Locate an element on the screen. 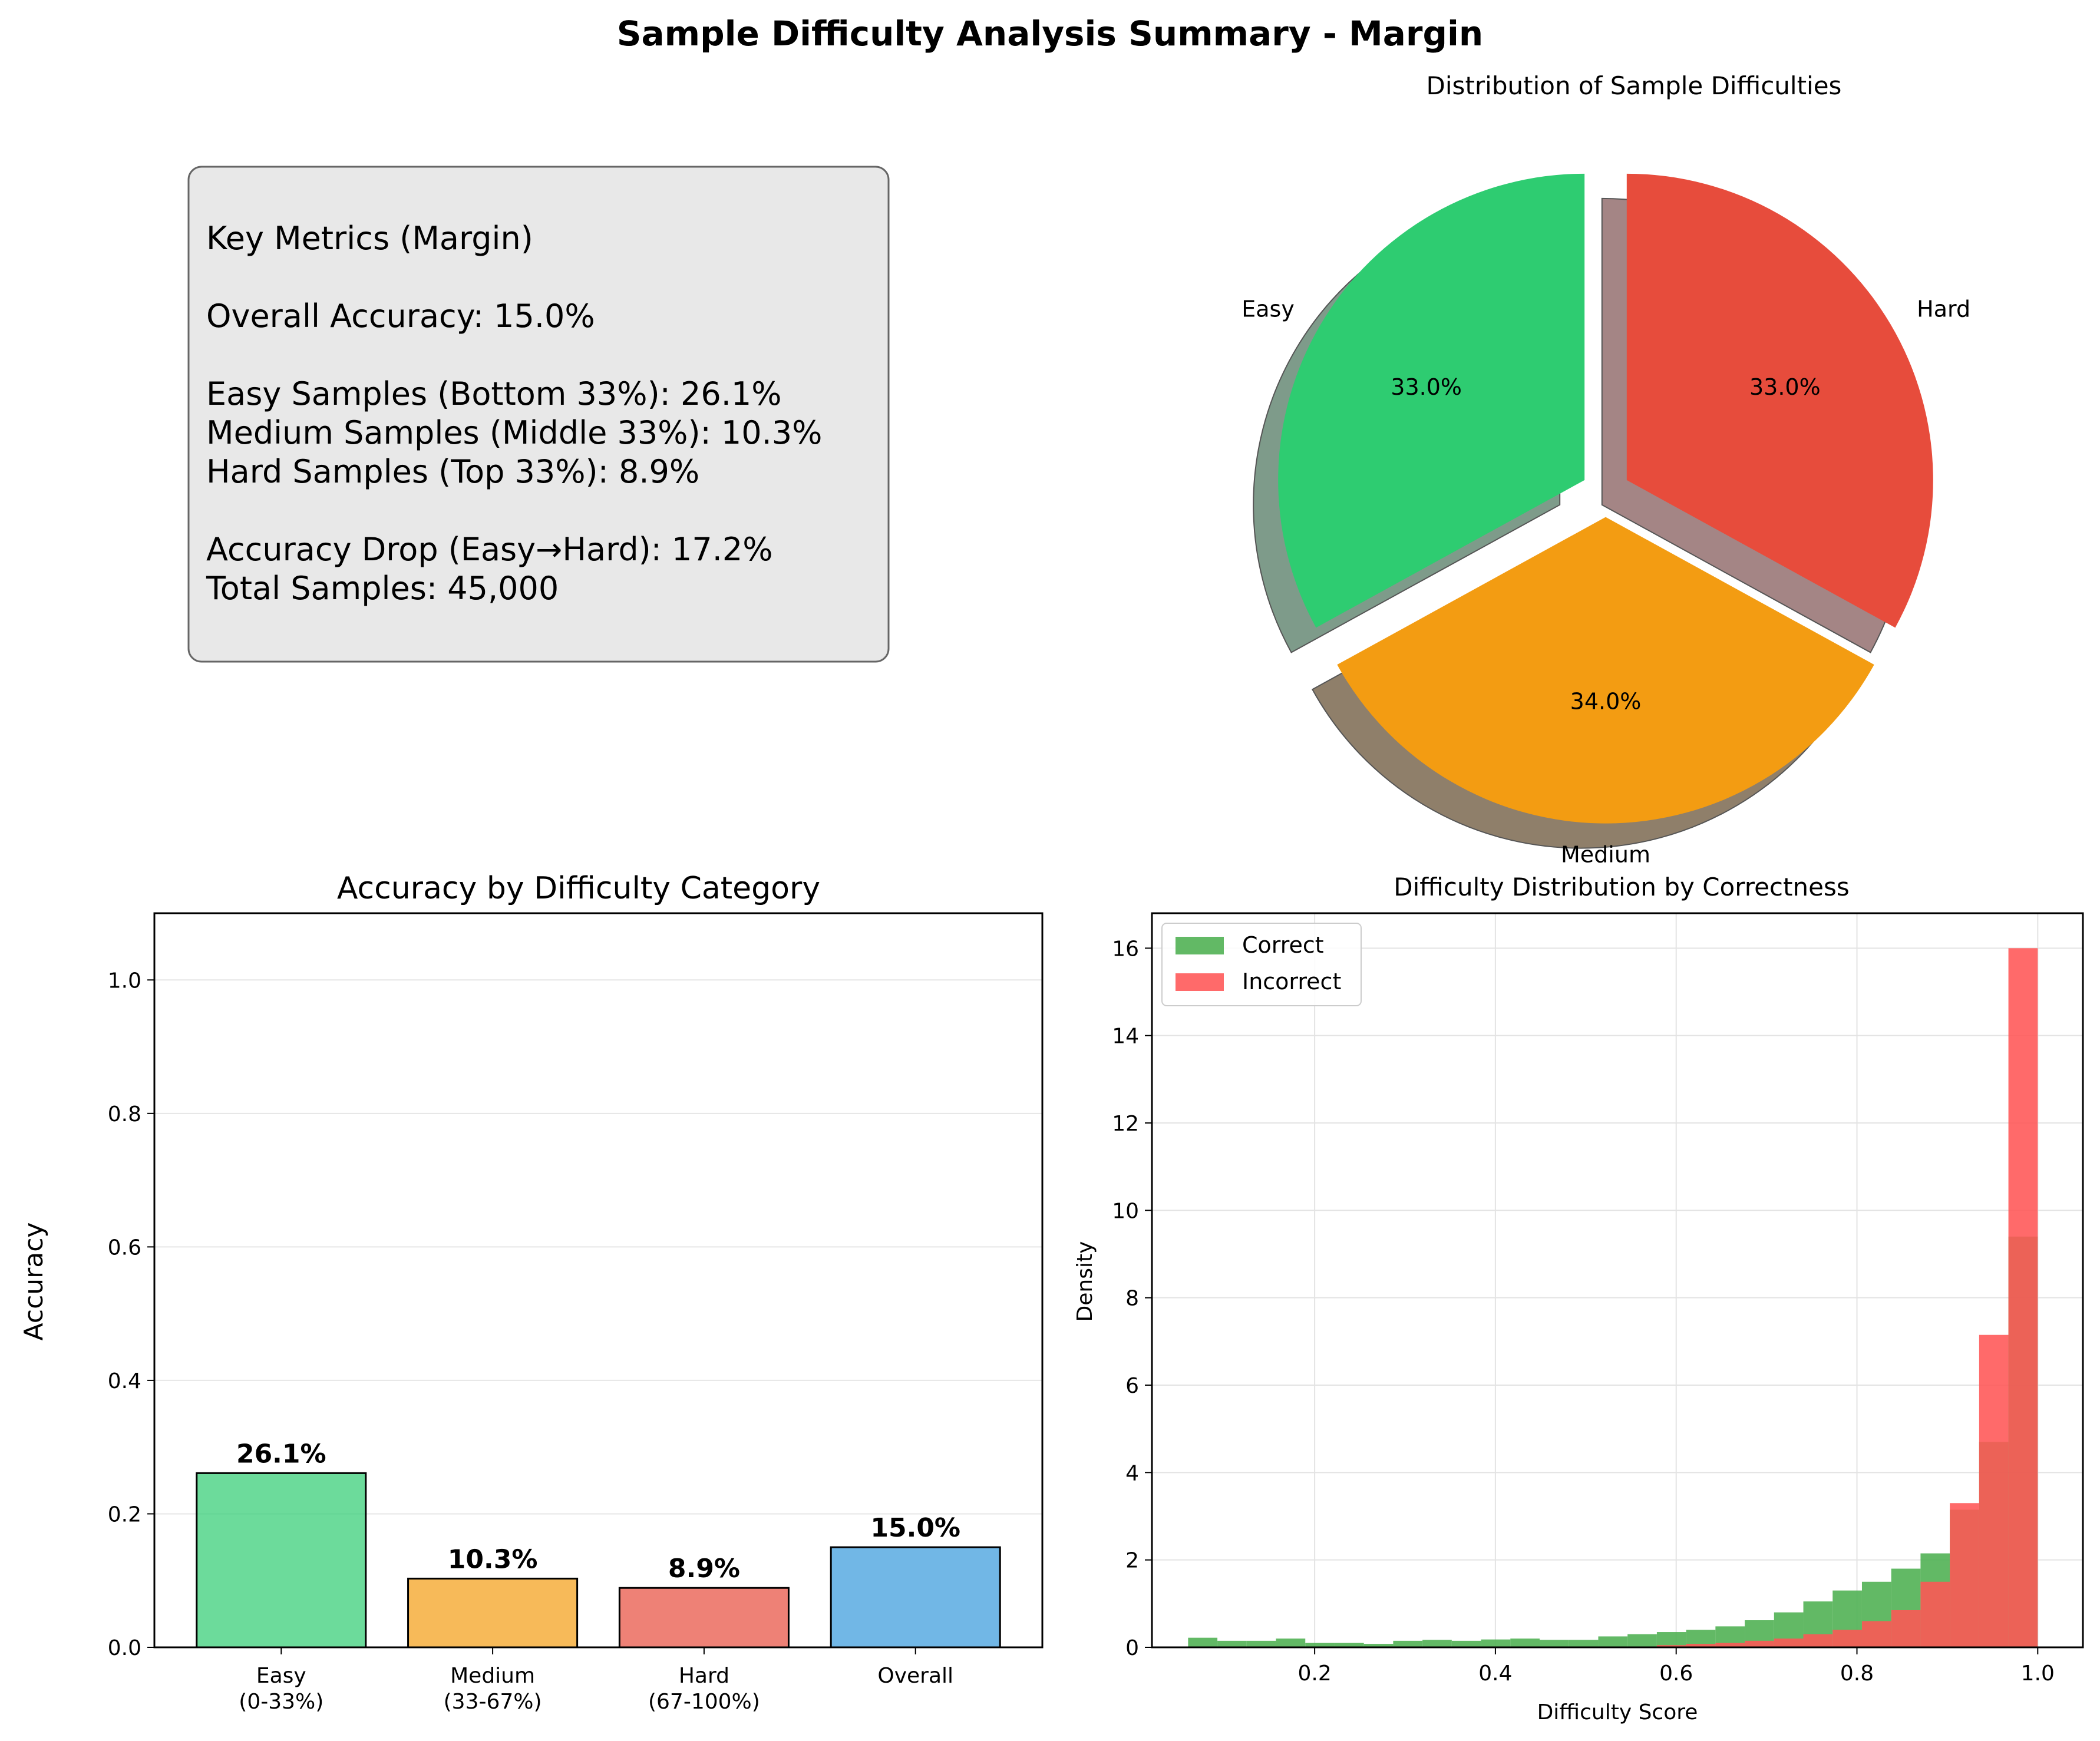 This screenshot has height=1741, width=2100. bar-data-label: 8.9% is located at coordinates (704, 1569).